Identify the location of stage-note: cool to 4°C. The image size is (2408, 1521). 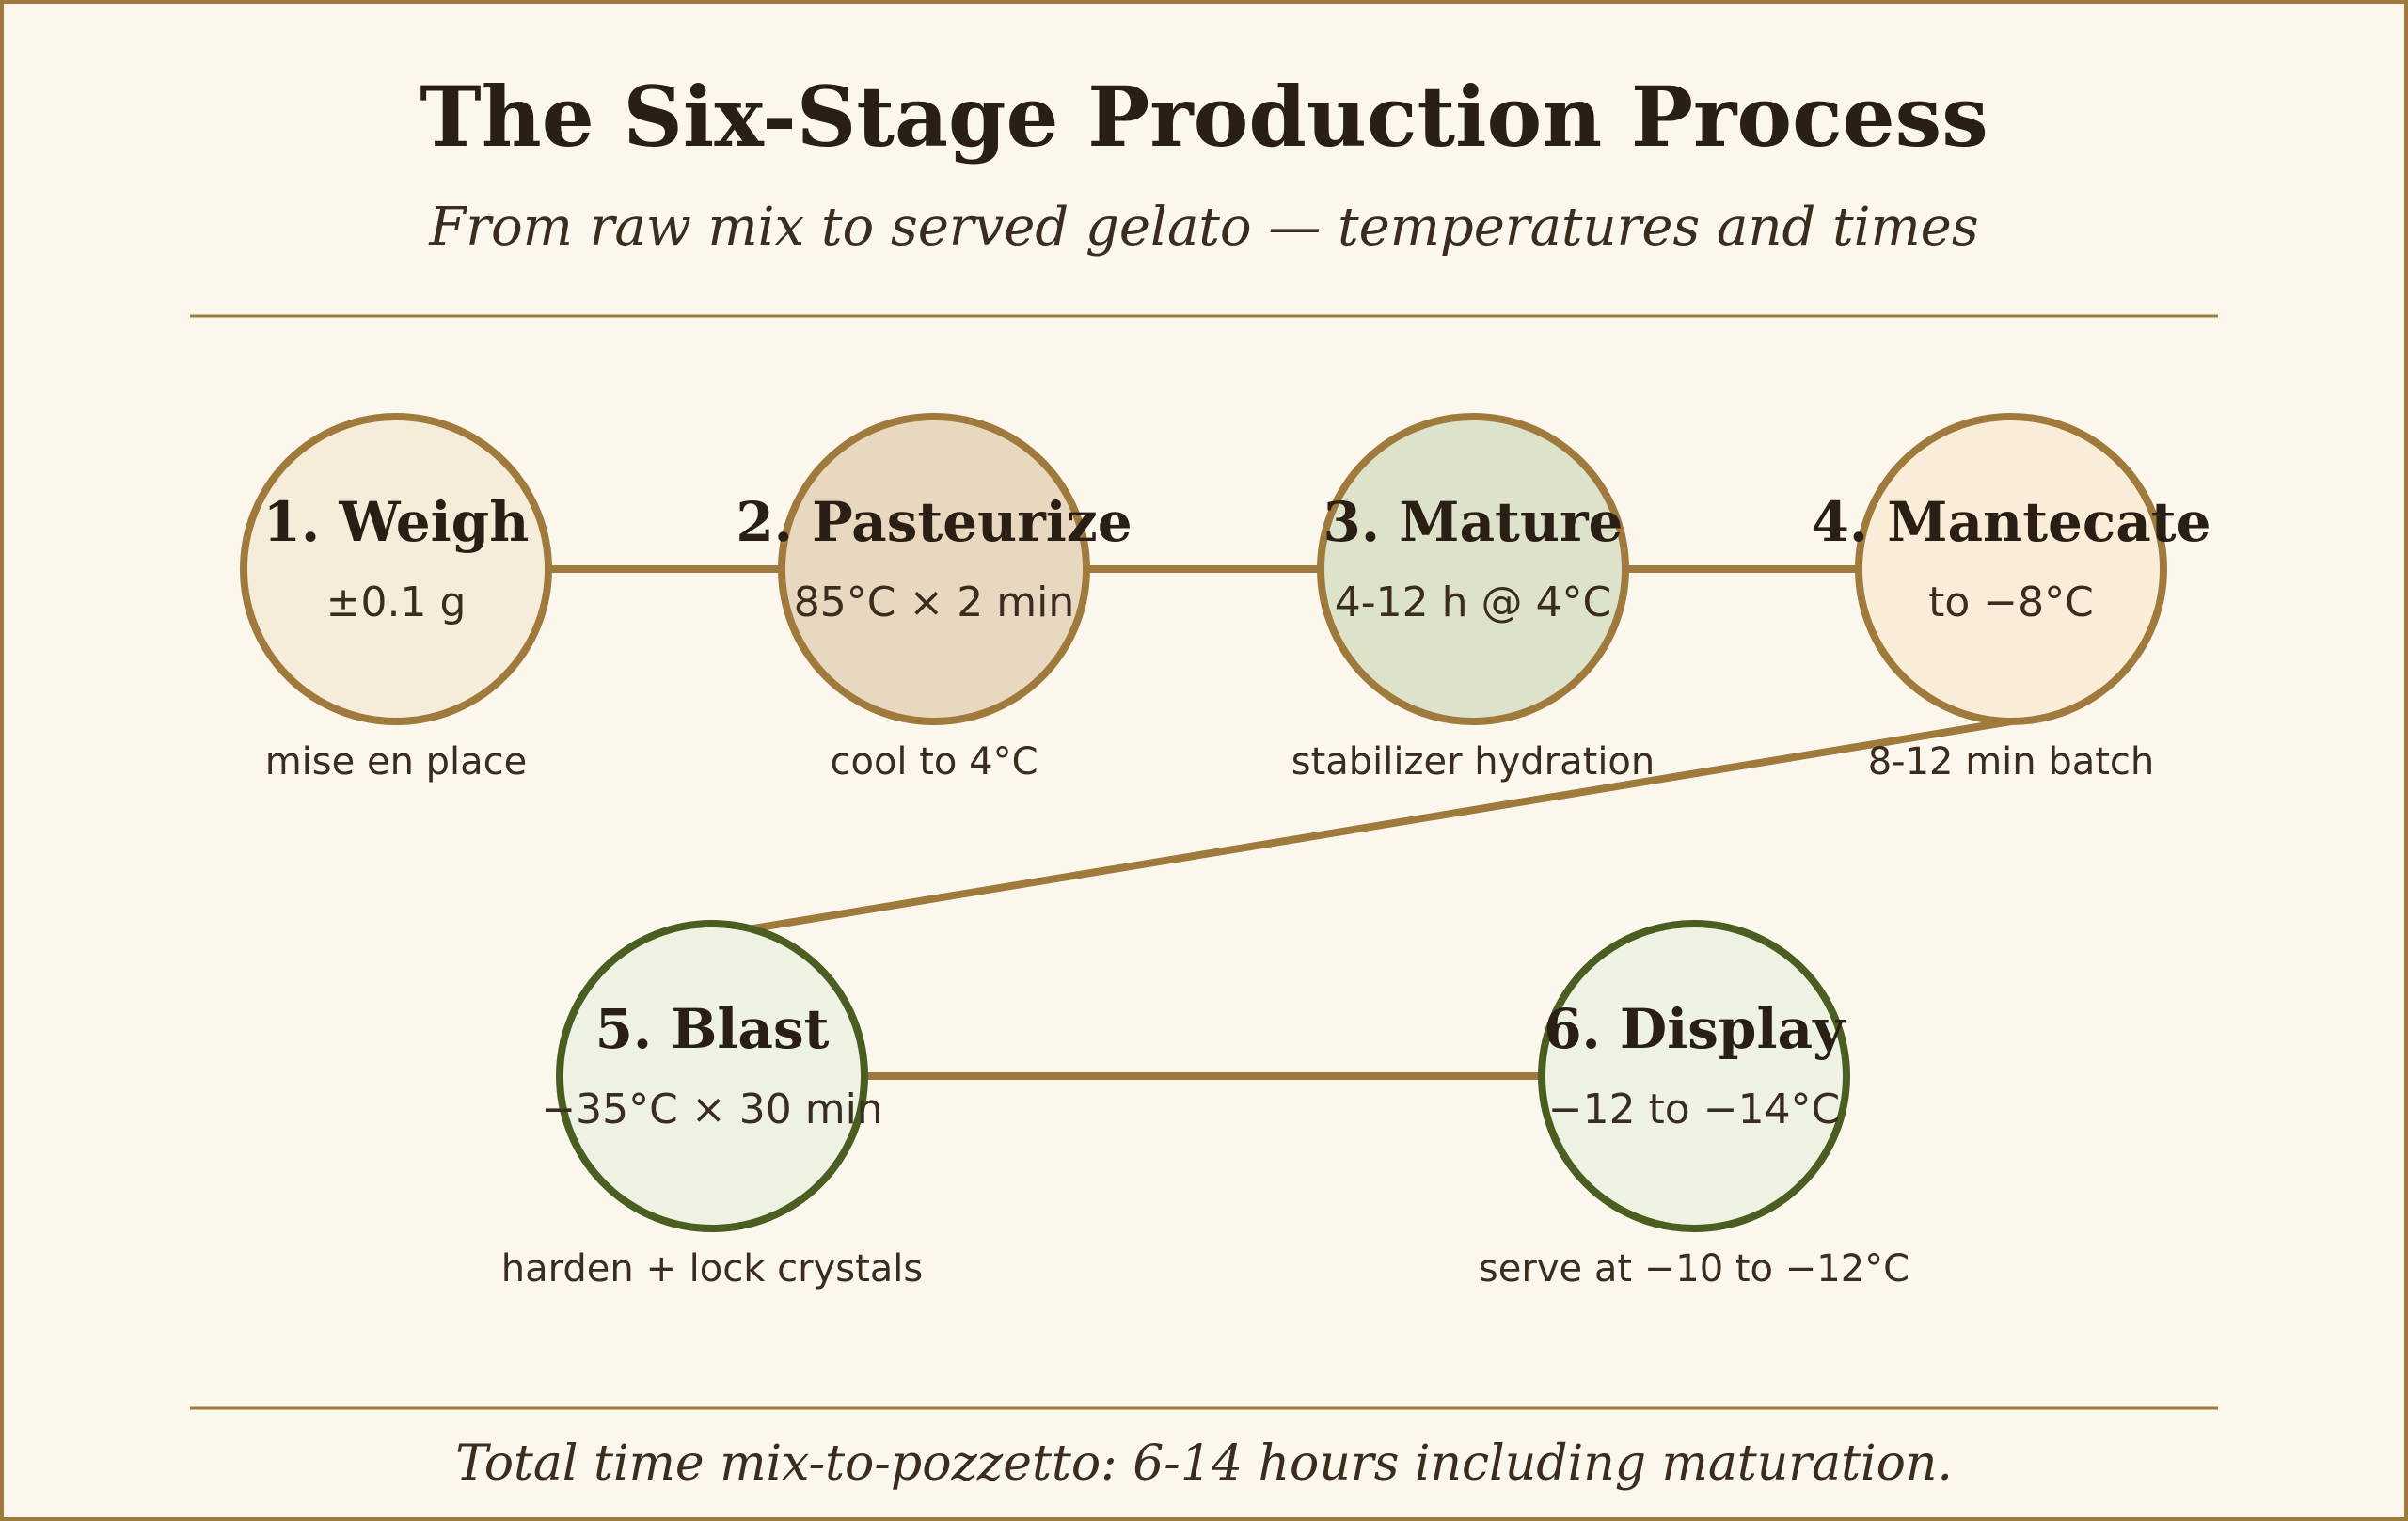
(934, 762).